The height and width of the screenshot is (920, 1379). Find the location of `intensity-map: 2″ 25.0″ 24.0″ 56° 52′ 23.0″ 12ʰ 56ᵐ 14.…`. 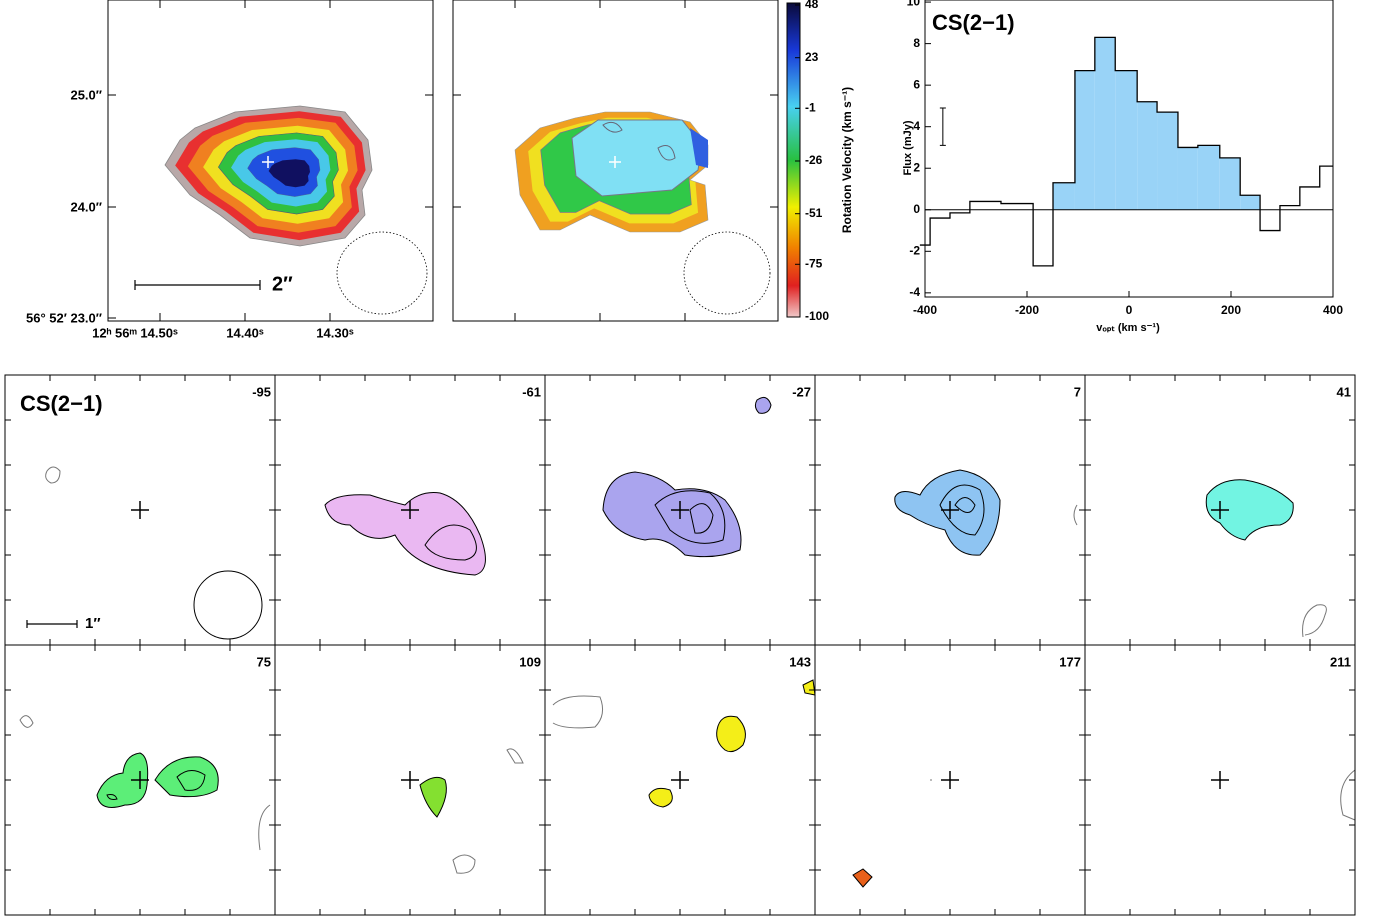

intensity-map: 2″ 25.0″ 24.0″ 56° 52′ 23.0″ 12ʰ 56ᵐ 14.… is located at coordinates (230, 170).